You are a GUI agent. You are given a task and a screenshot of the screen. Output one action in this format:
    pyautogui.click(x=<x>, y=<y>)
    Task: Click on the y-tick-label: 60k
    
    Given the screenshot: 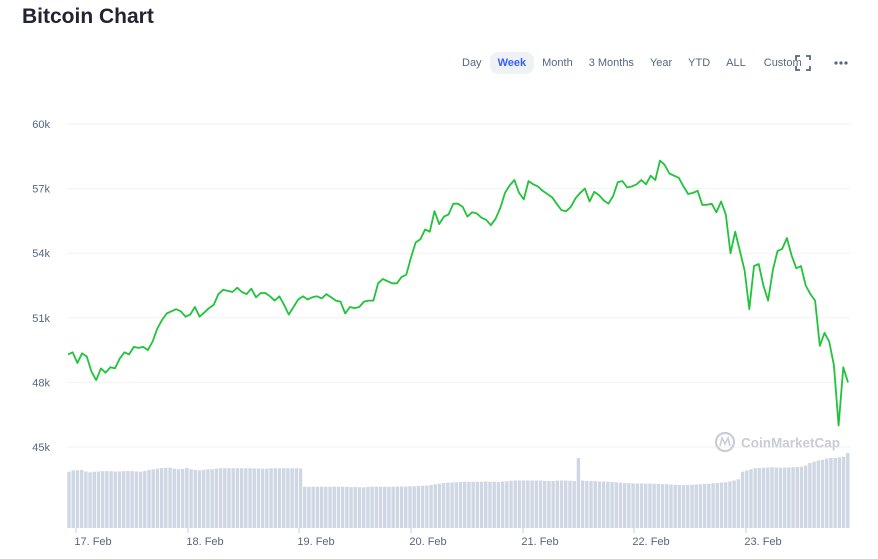 What is the action you would take?
    pyautogui.click(x=41, y=125)
    